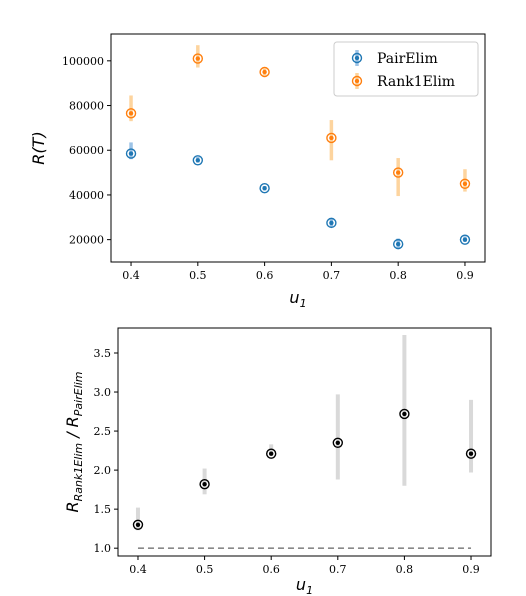 The width and height of the screenshot is (526, 596). What do you see at coordinates (416, 82) in the screenshot?
I see `legend-entry: Rank1Elim` at bounding box center [416, 82].